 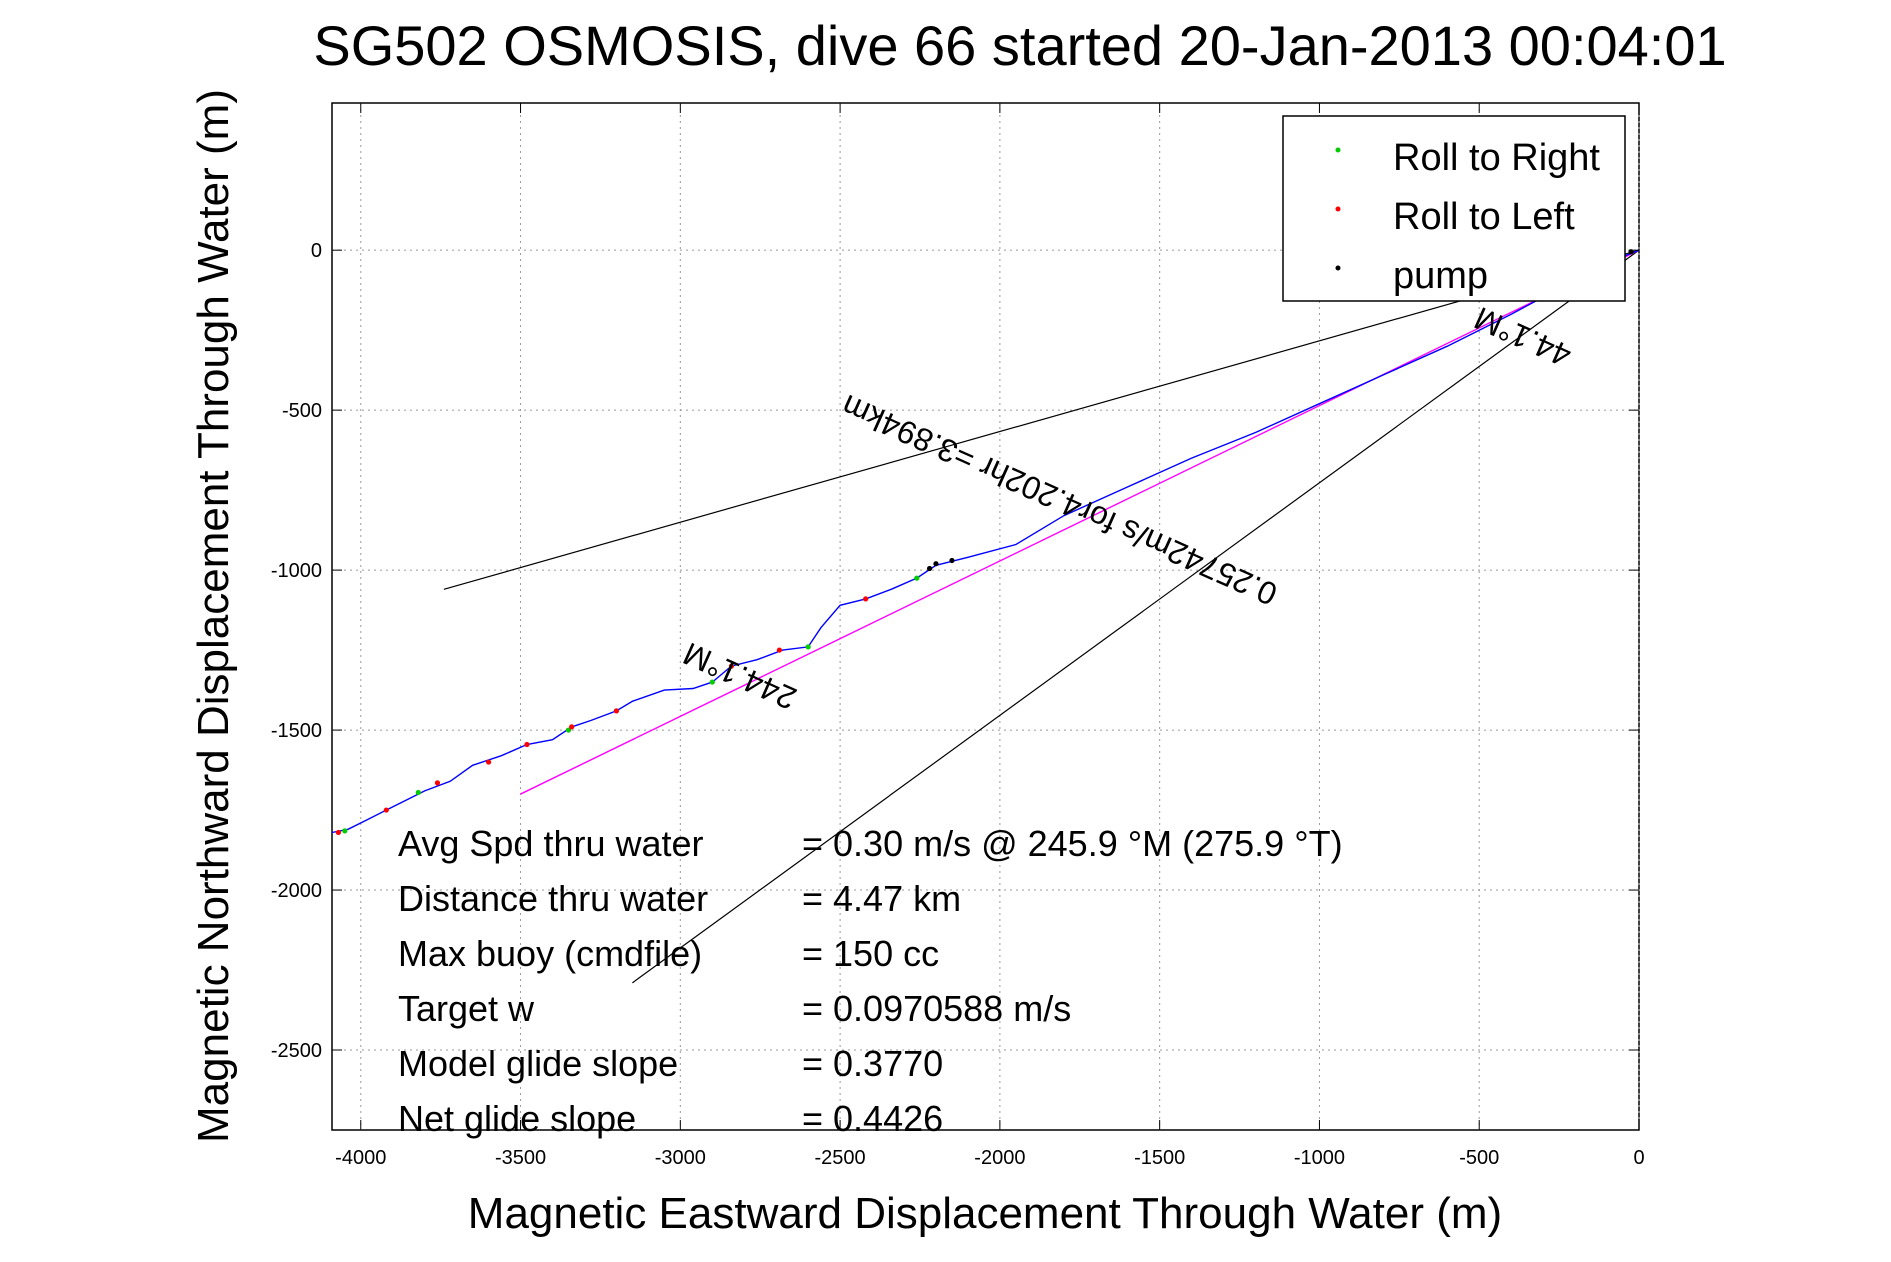 I want to click on y-tick-label: -500, so click(x=302, y=411).